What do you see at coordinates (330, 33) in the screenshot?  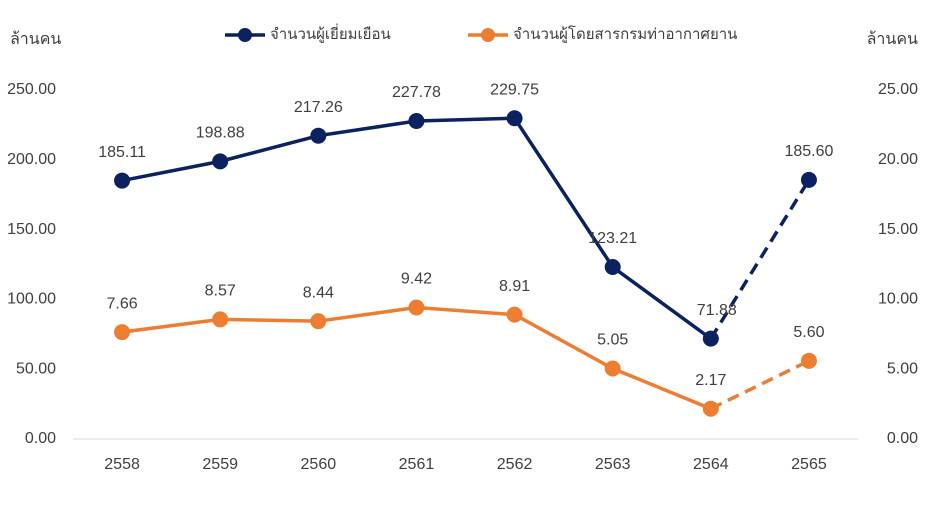 I see `legend-label: จำนวนผู้เยี่ยมเยือน` at bounding box center [330, 33].